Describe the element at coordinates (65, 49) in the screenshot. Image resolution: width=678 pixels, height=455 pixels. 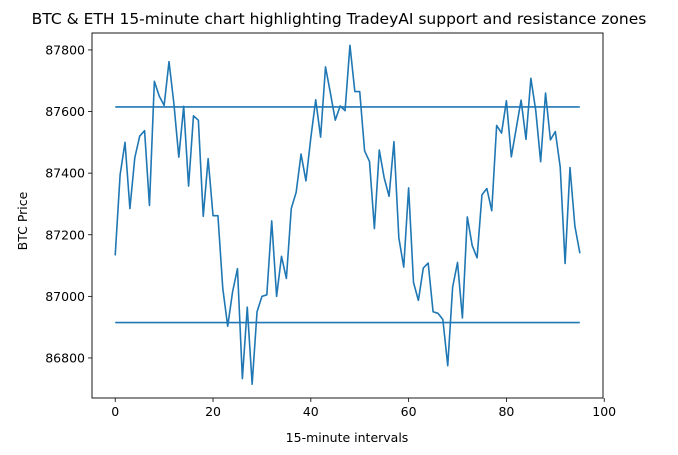
I see `y-tick-label: 87800` at that location.